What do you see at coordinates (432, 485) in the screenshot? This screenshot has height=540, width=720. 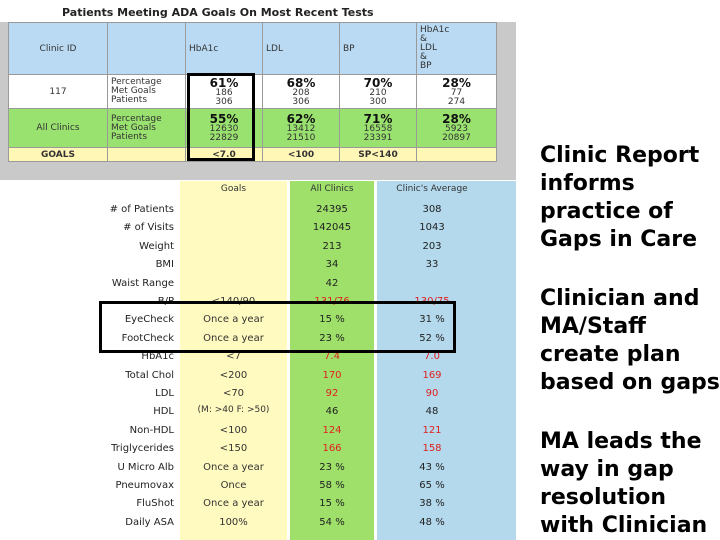 I see `clinic-average-value: 65 %` at bounding box center [432, 485].